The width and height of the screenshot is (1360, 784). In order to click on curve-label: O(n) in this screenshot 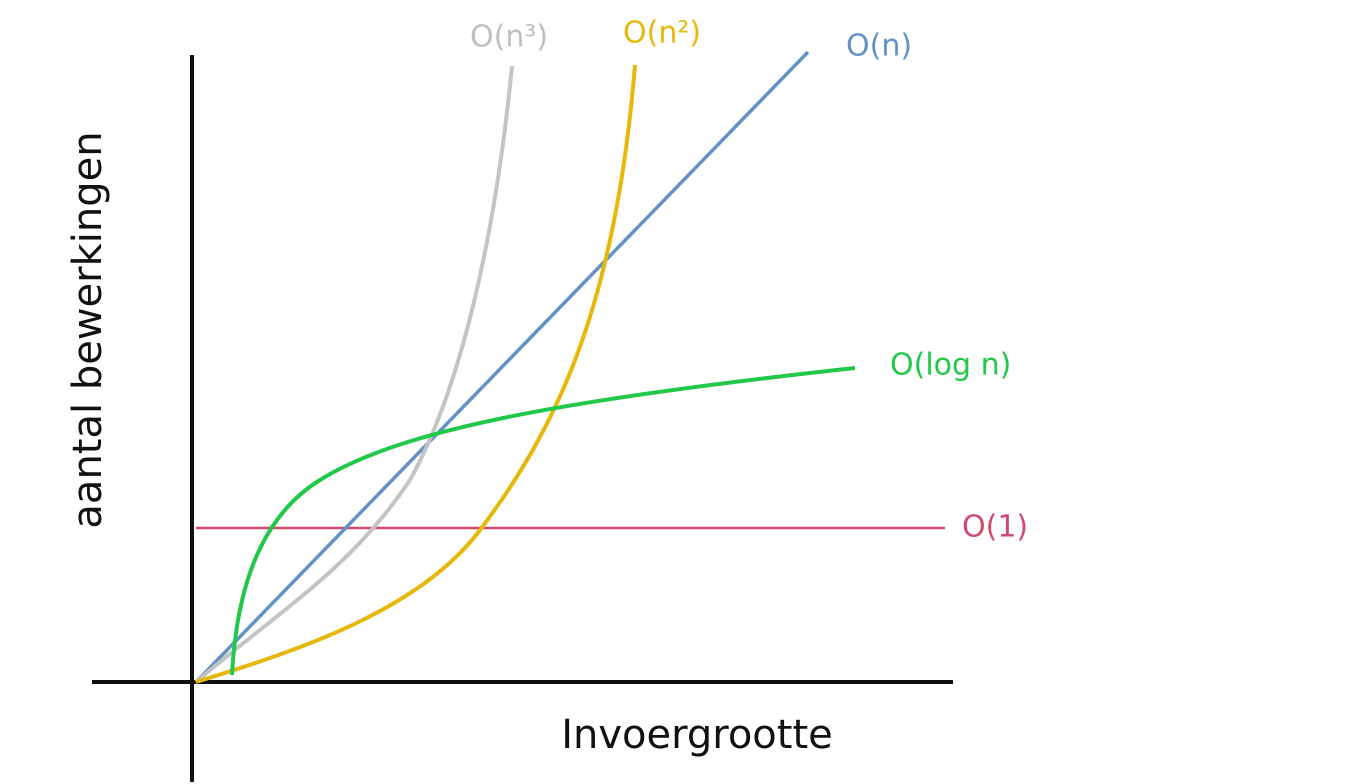, I will do `click(879, 46)`.